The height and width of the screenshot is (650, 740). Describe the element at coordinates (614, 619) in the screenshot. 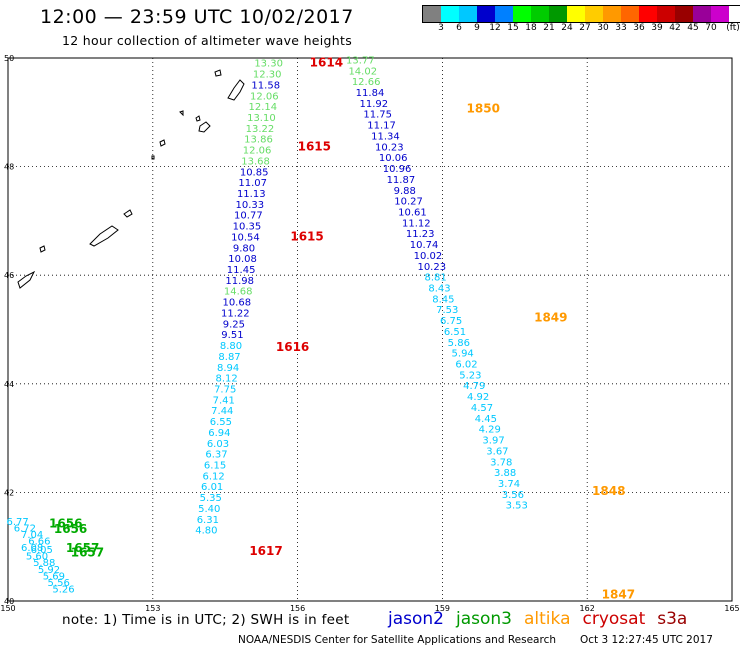

I see `legend-item-cryosat: cryosat` at that location.